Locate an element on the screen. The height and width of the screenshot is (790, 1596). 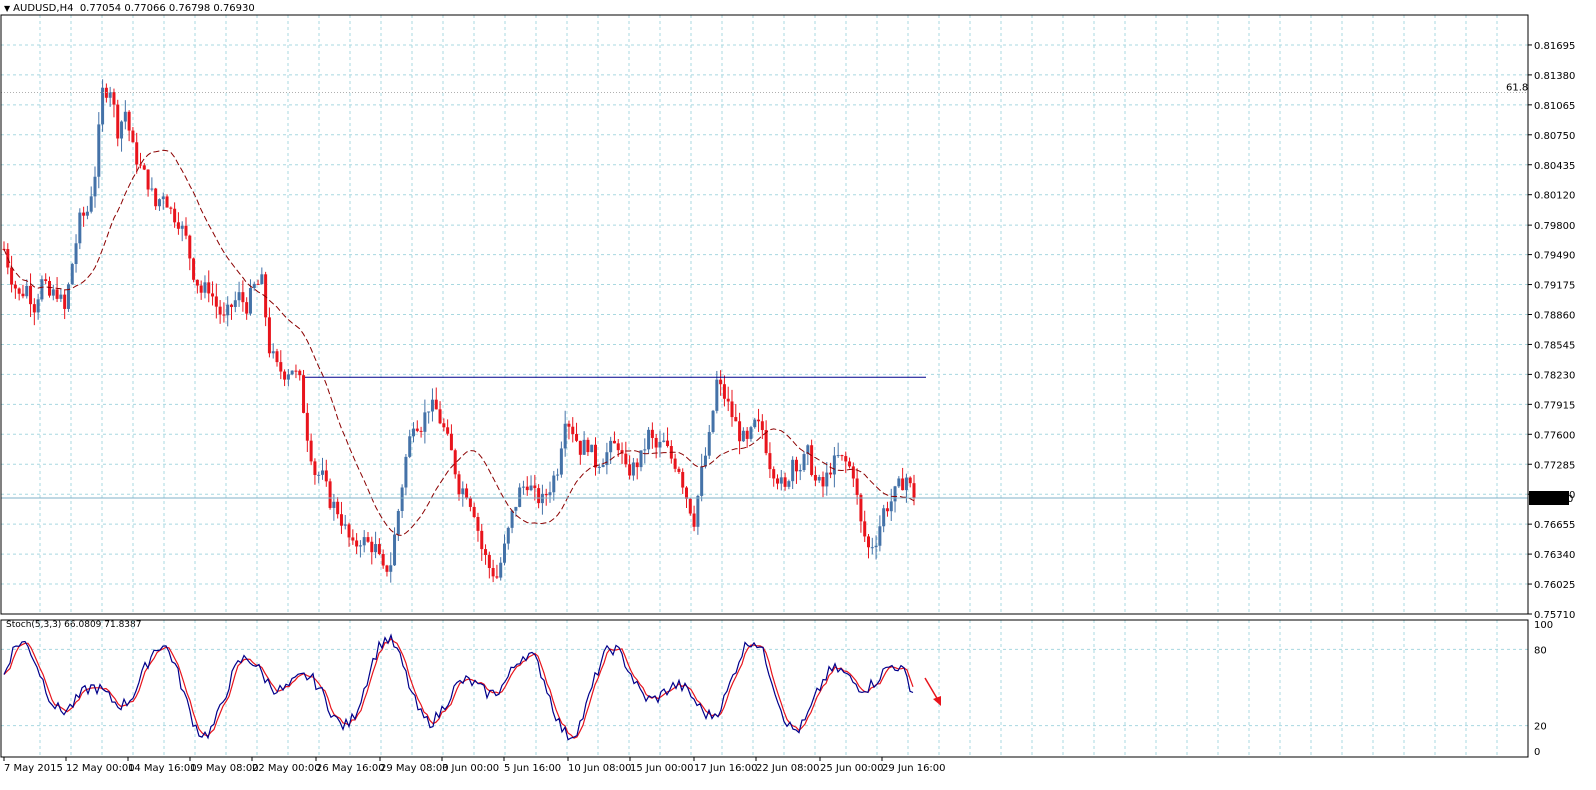
time-label: 25 Jun 00:00 is located at coordinates (852, 768).